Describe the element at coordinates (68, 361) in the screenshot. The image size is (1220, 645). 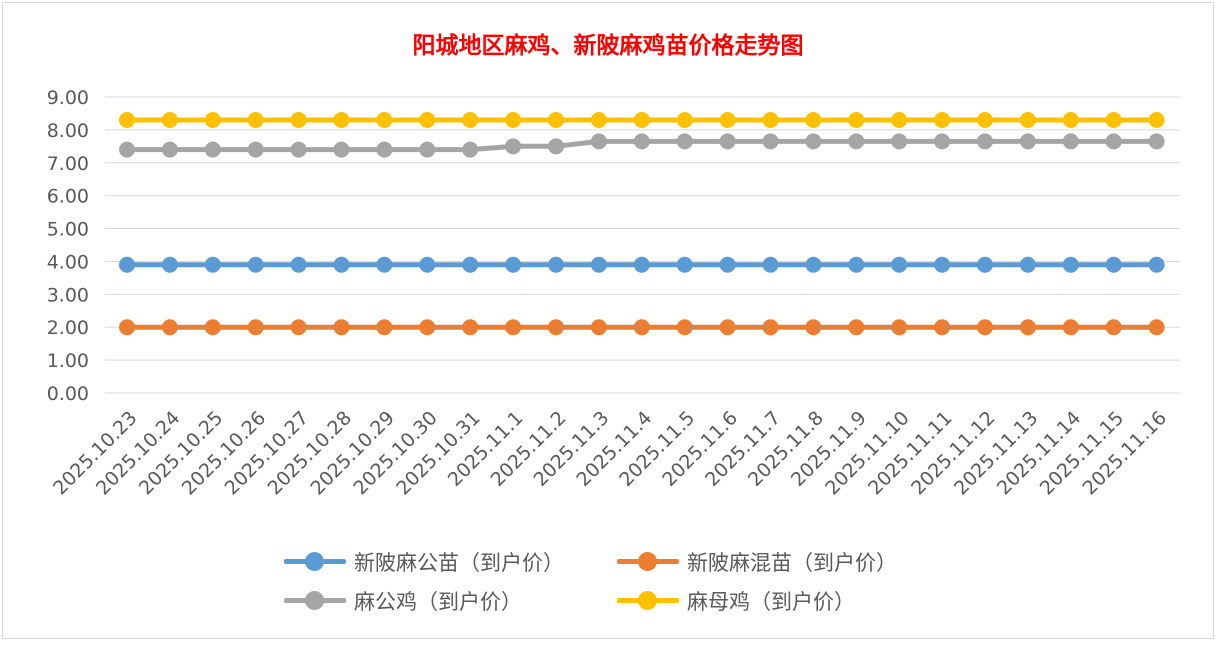
I see `y-tick-label: 1.00` at that location.